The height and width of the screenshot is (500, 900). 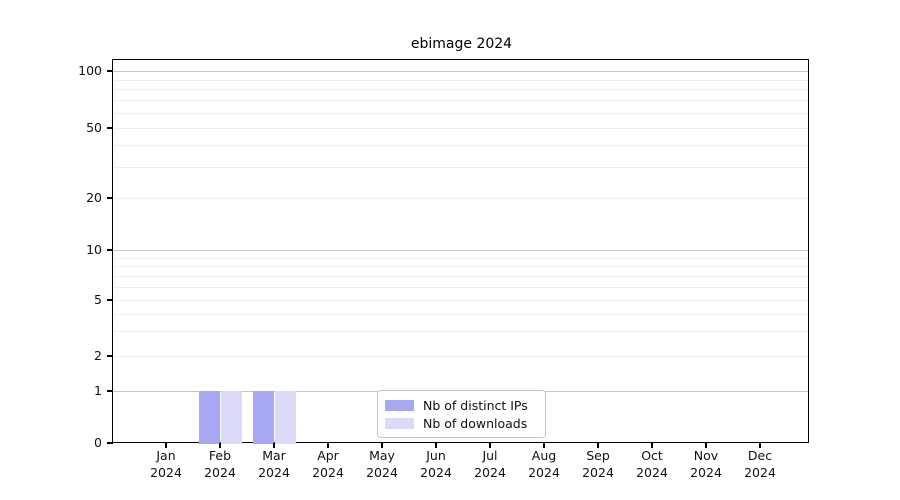 I want to click on x-tick-label: Nov 2024, so click(x=706, y=464).